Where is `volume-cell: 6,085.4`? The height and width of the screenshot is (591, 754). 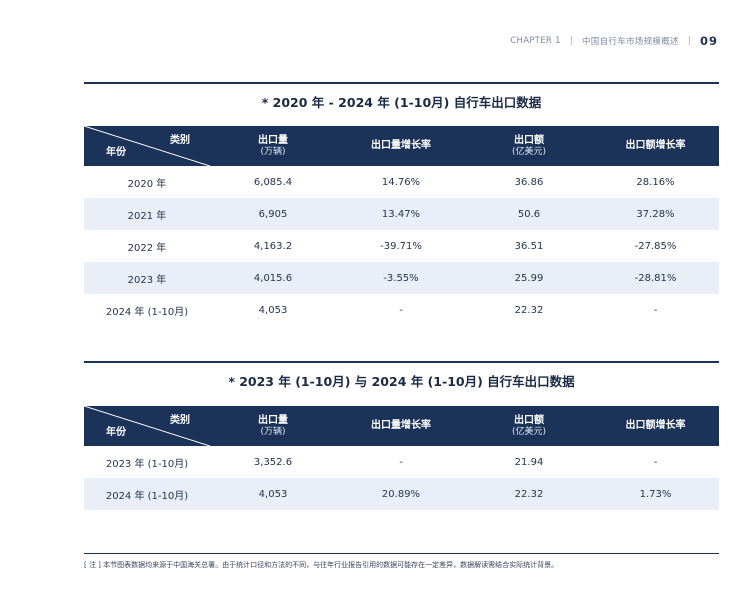
volume-cell: 6,085.4 is located at coordinates (273, 182).